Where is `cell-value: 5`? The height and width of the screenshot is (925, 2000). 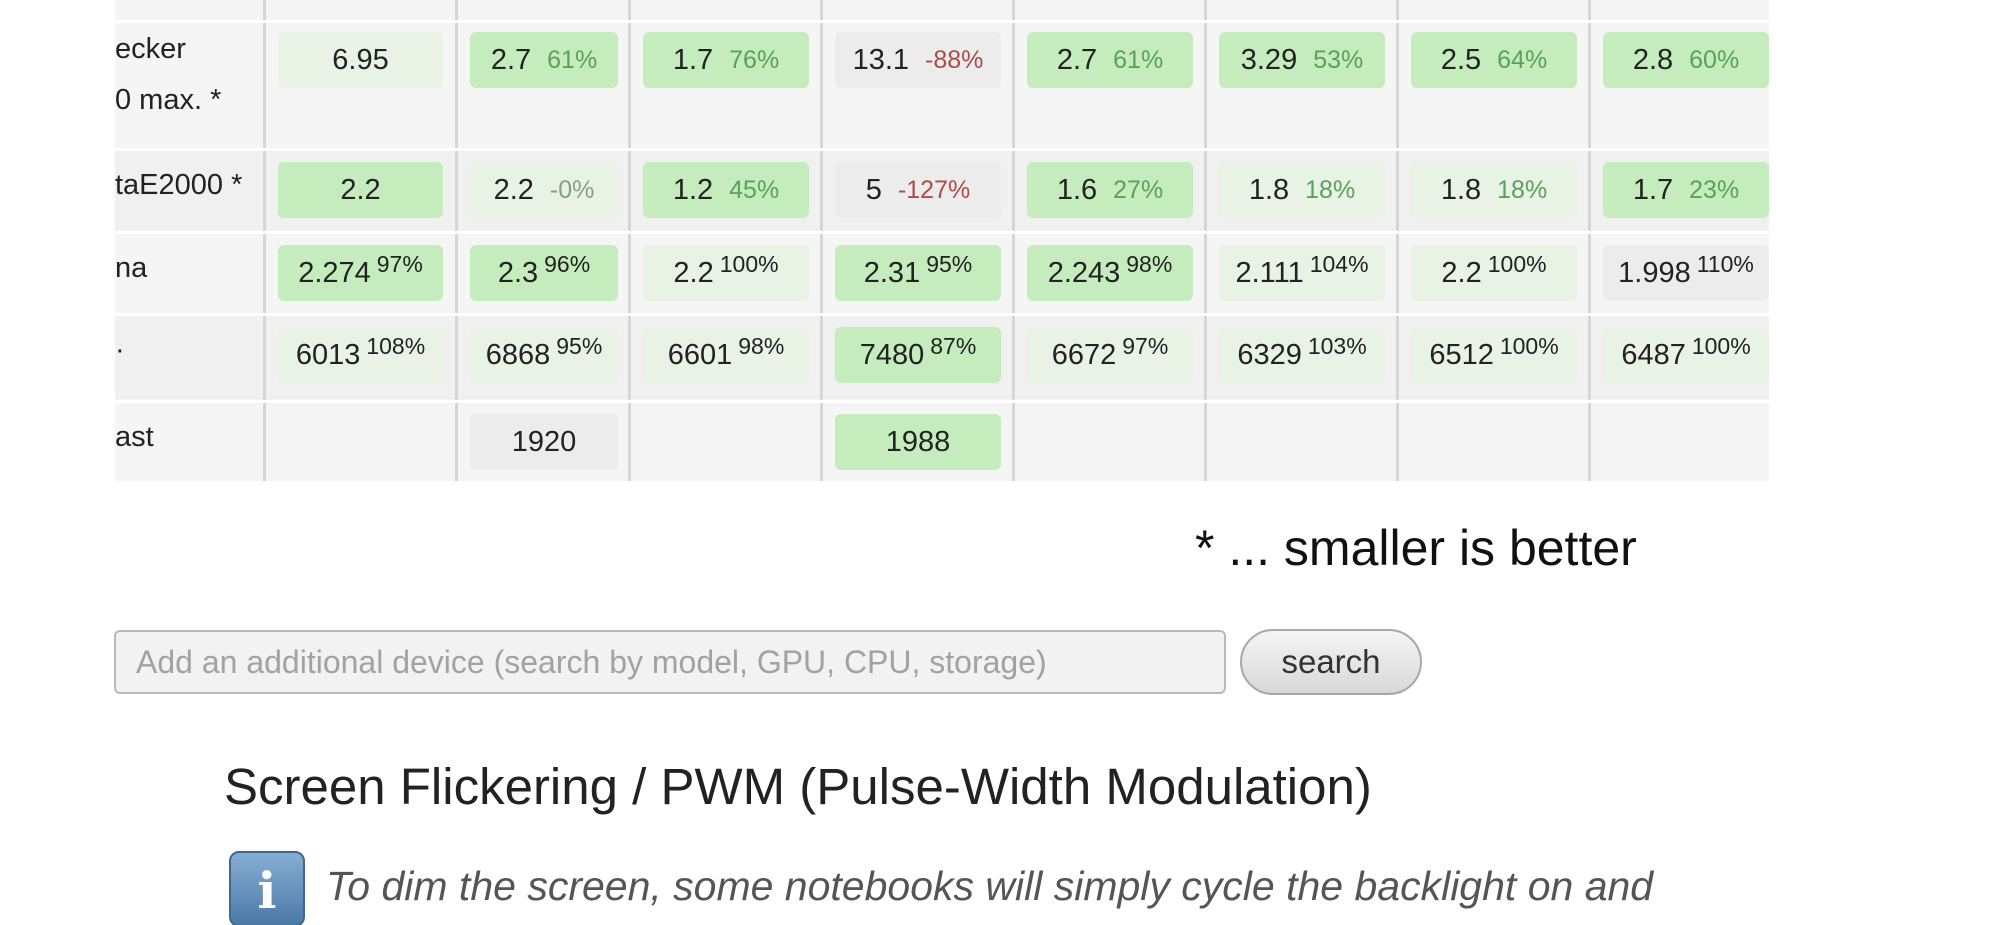 cell-value: 5 is located at coordinates (873, 189).